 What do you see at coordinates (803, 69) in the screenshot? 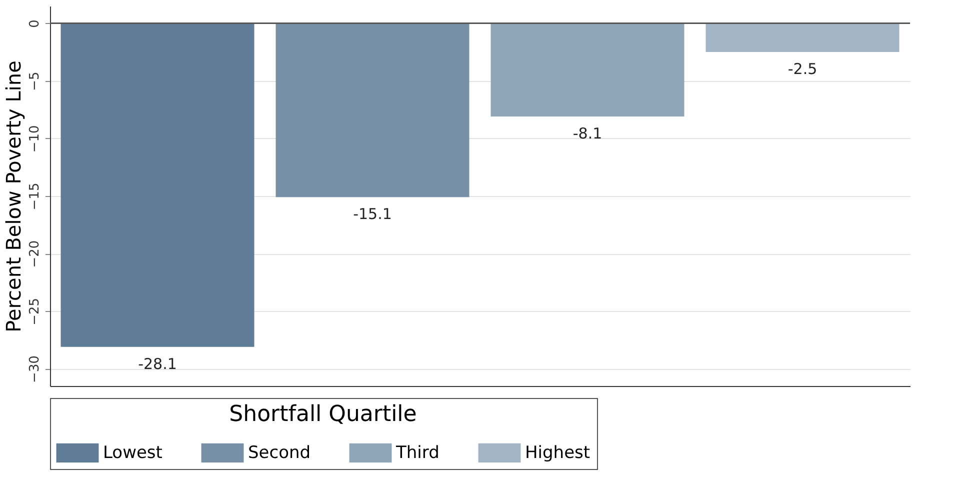
I see `data-label: -2.5` at bounding box center [803, 69].